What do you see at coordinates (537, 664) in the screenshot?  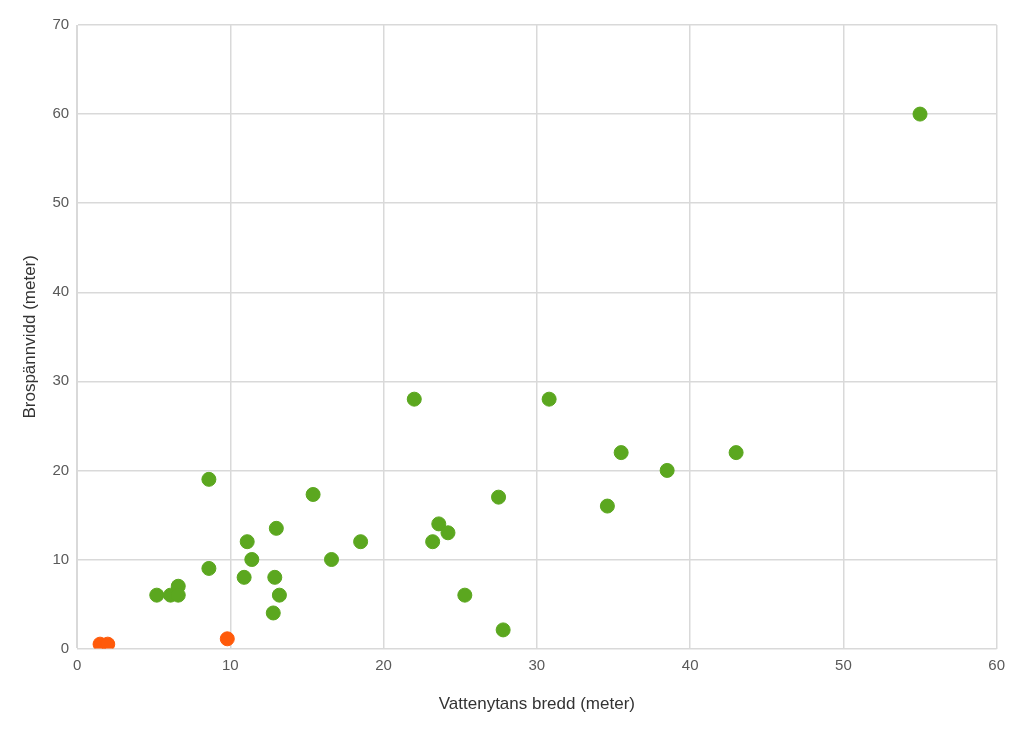 I see `x-tick-label: 30` at bounding box center [537, 664].